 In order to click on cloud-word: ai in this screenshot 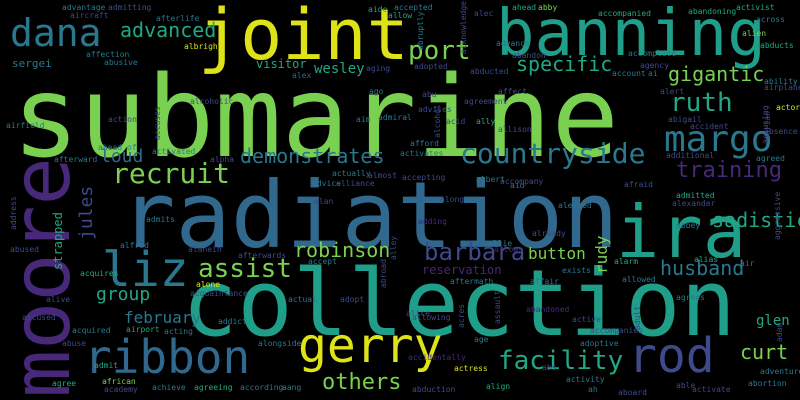, I will do `click(653, 73)`.